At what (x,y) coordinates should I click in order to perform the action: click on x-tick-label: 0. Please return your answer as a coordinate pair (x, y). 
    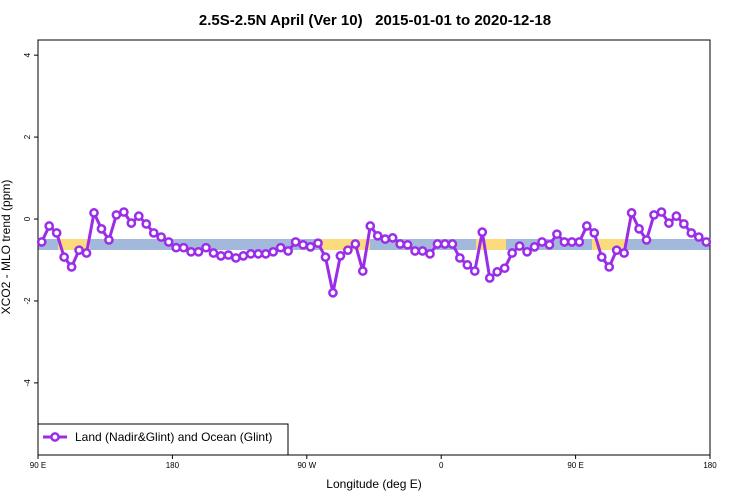
    Looking at the image, I should click on (441, 465).